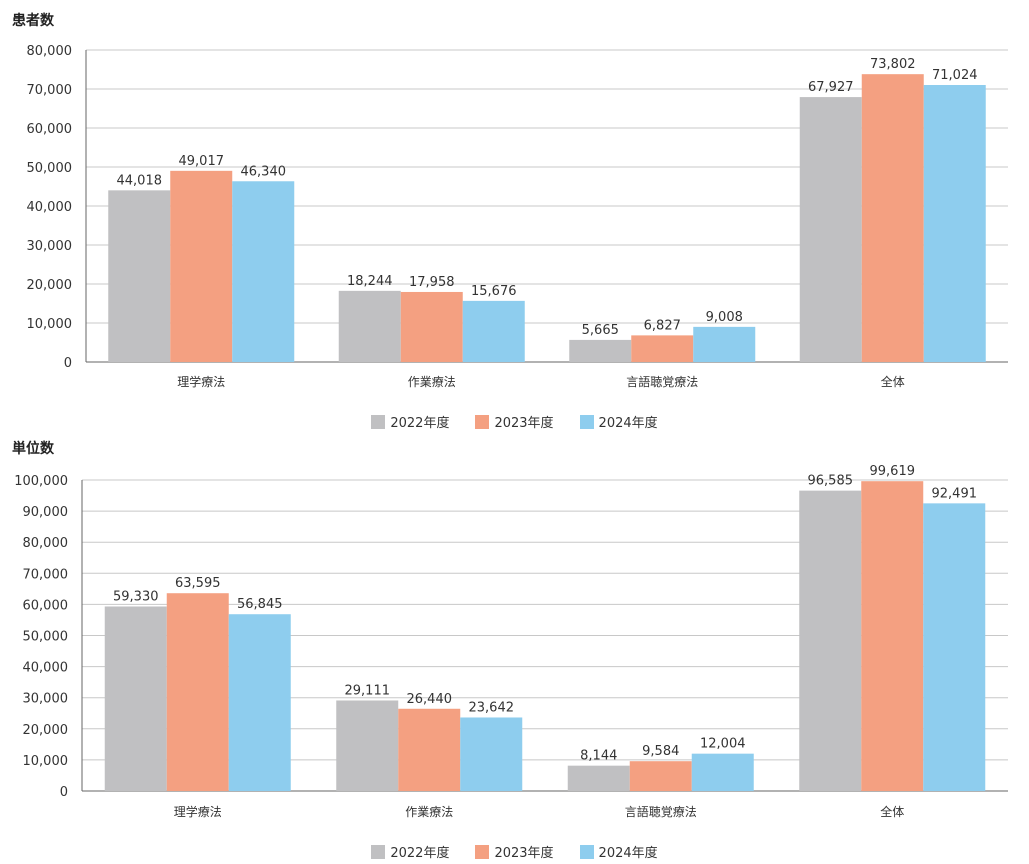  I want to click on data-label: 99,619, so click(893, 471).